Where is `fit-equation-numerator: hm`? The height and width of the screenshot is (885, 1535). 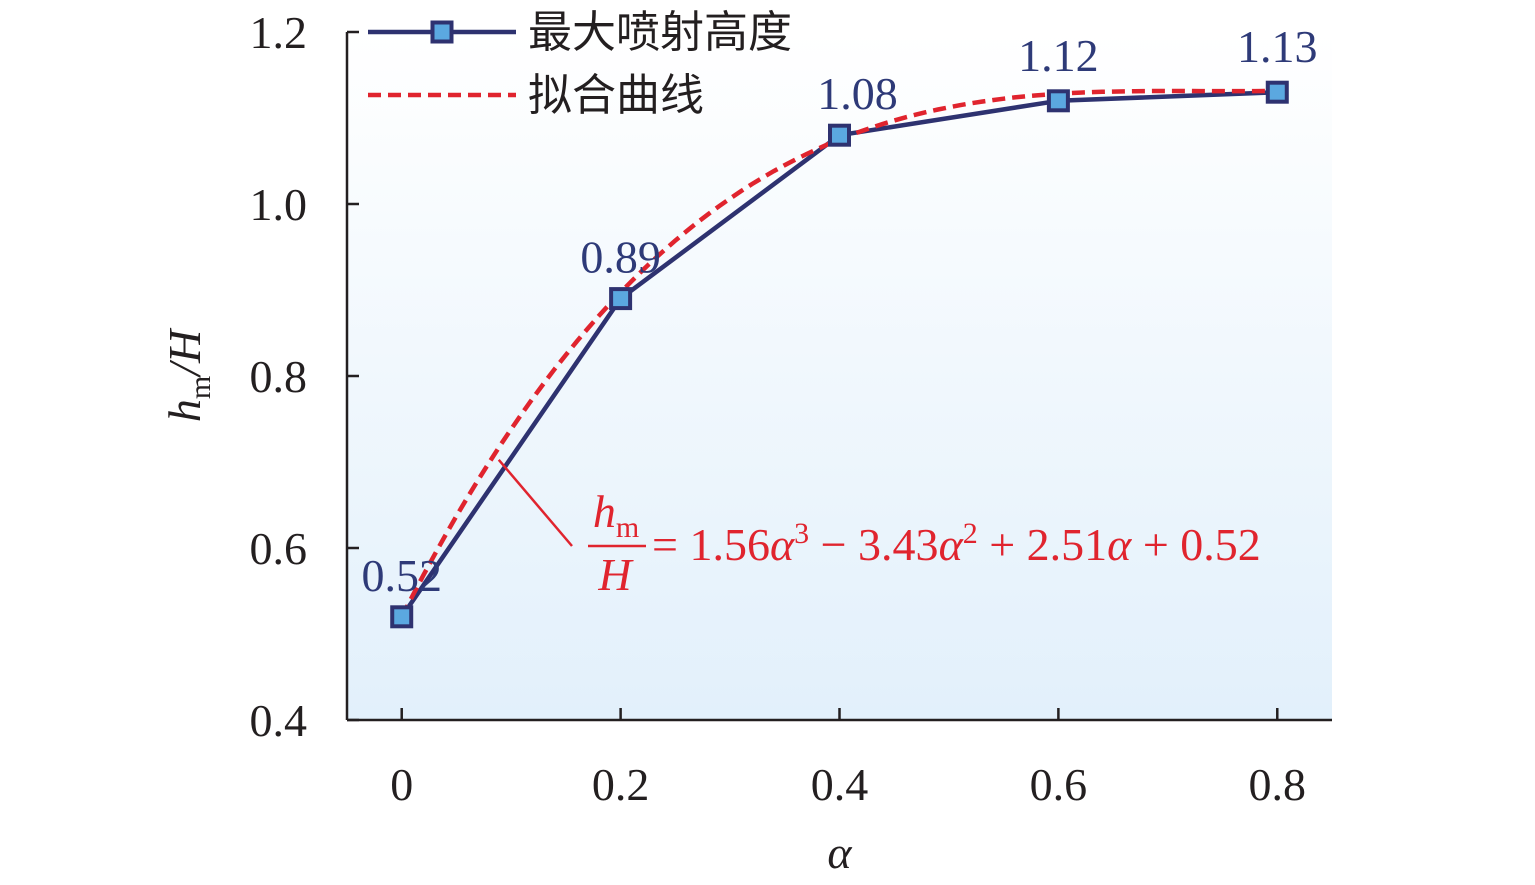
fit-equation-numerator: hm is located at coordinates (616, 515).